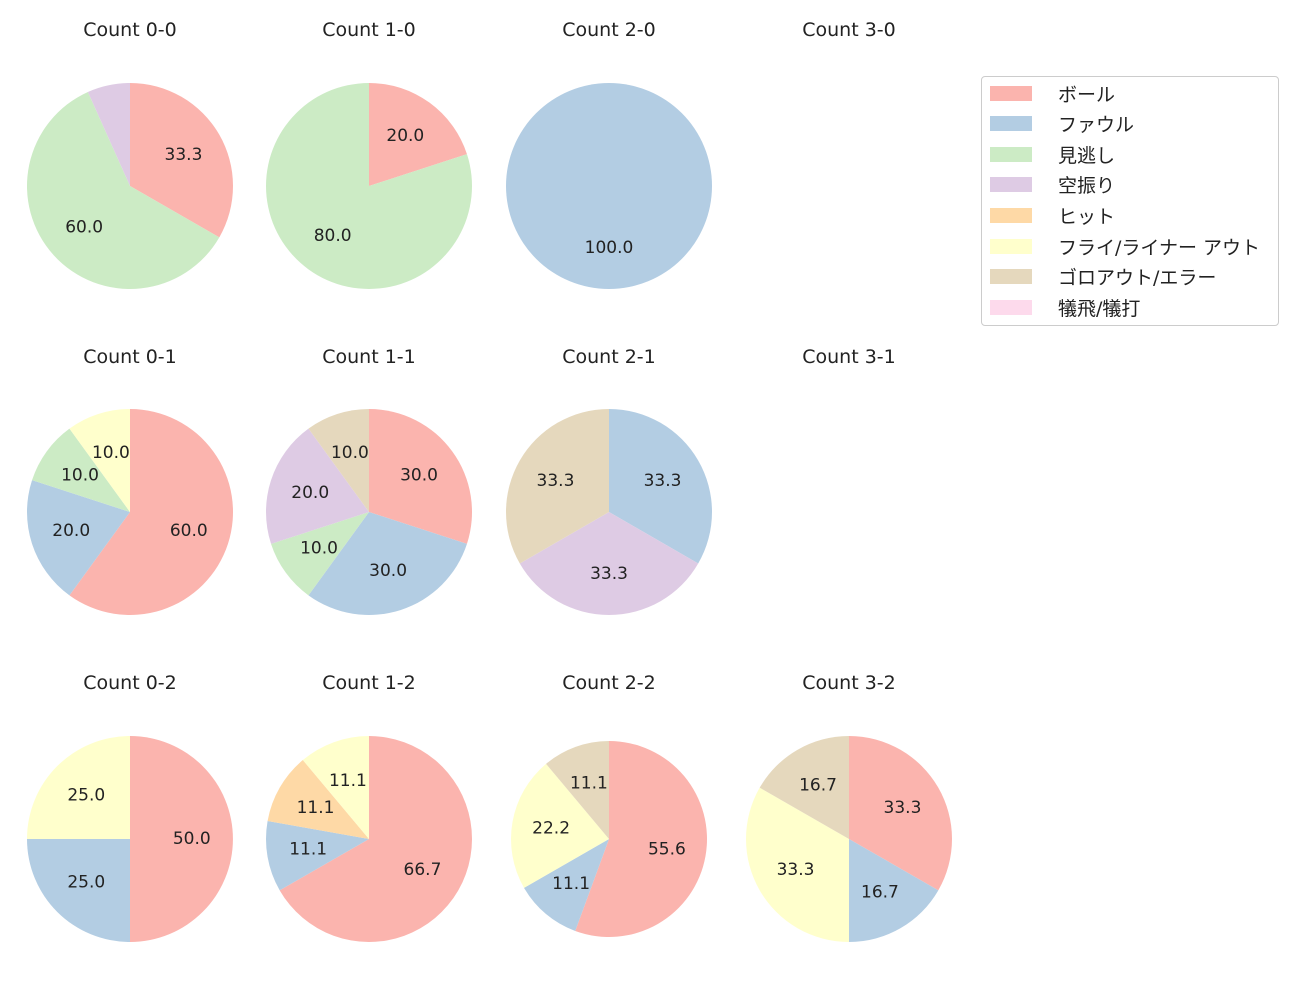 This screenshot has width=1300, height=1000. What do you see at coordinates (1099, 308) in the screenshot?
I see `legend-label: 犠飛/犠打` at bounding box center [1099, 308].